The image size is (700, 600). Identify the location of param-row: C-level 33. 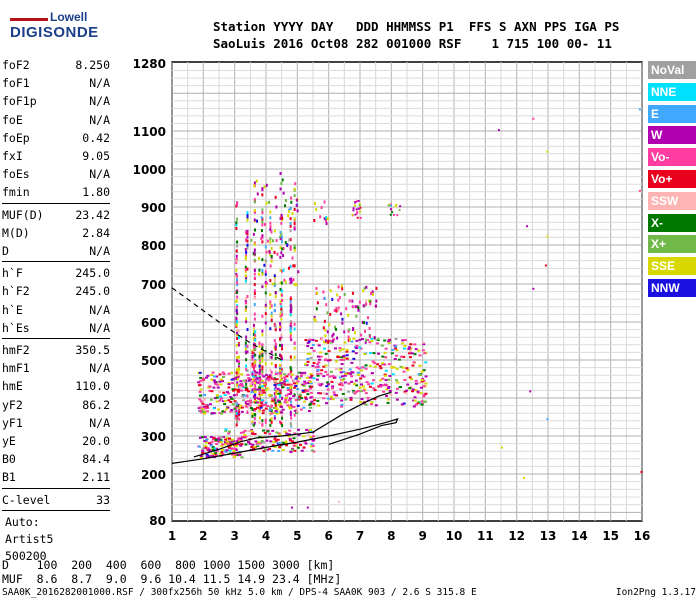
(56, 500).